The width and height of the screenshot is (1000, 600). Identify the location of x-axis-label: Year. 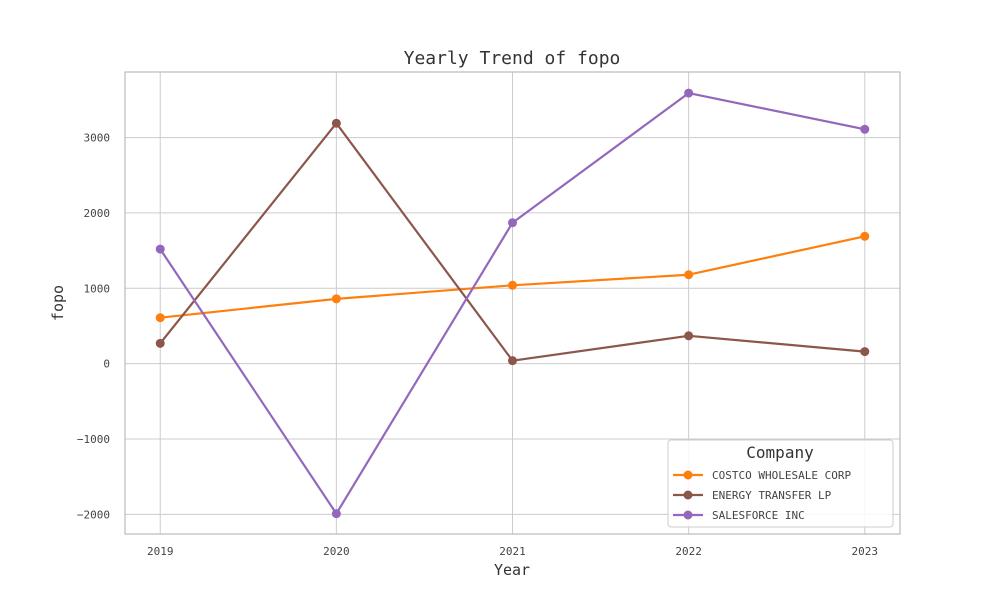
(512, 570).